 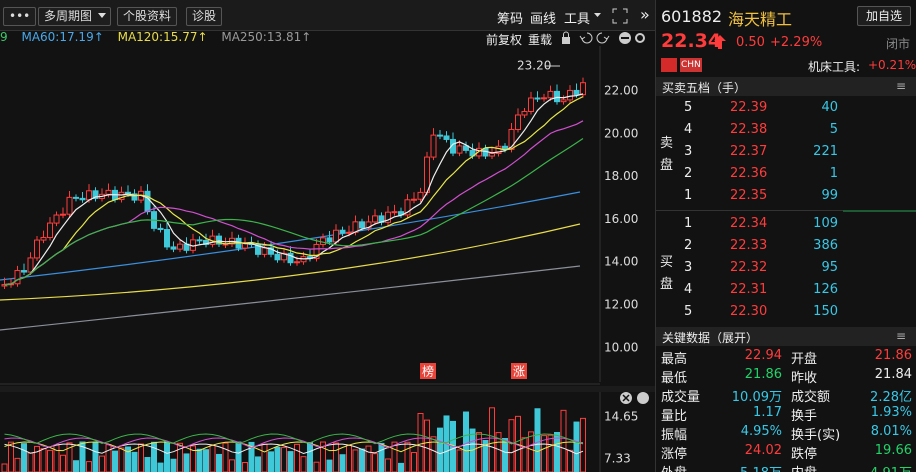 What do you see at coordinates (804, 359) in the screenshot?
I see `key-label: 开盘` at bounding box center [804, 359].